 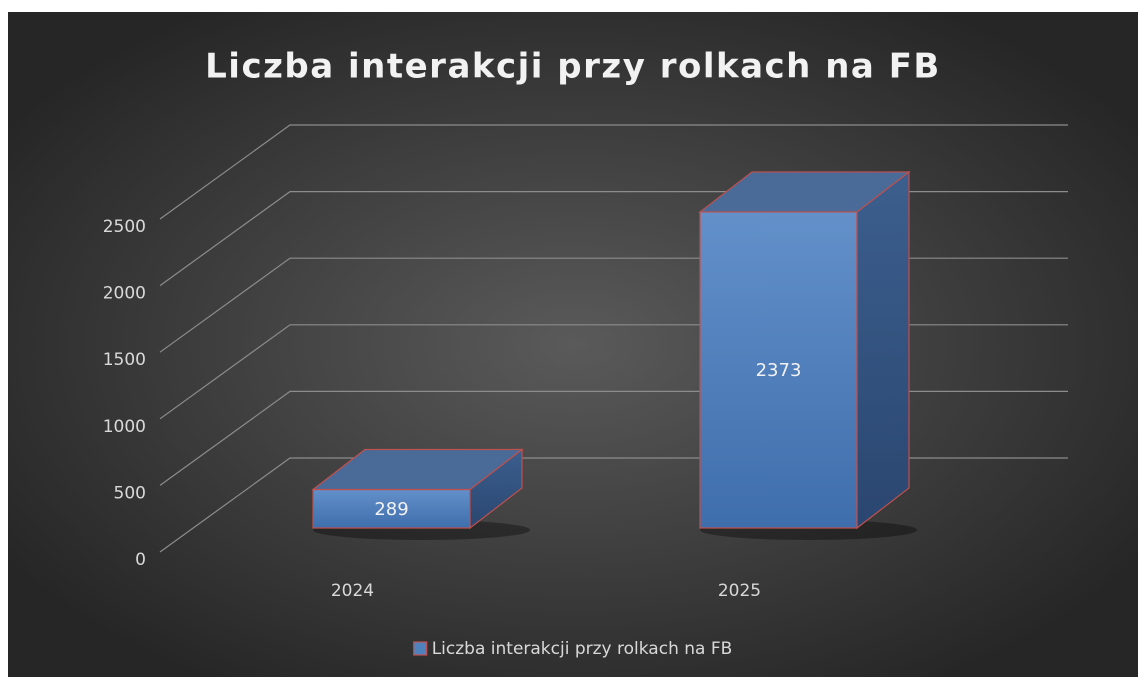 What do you see at coordinates (582, 649) in the screenshot?
I see `legend-label: Liczba interakcji przy rolkach na FB` at bounding box center [582, 649].